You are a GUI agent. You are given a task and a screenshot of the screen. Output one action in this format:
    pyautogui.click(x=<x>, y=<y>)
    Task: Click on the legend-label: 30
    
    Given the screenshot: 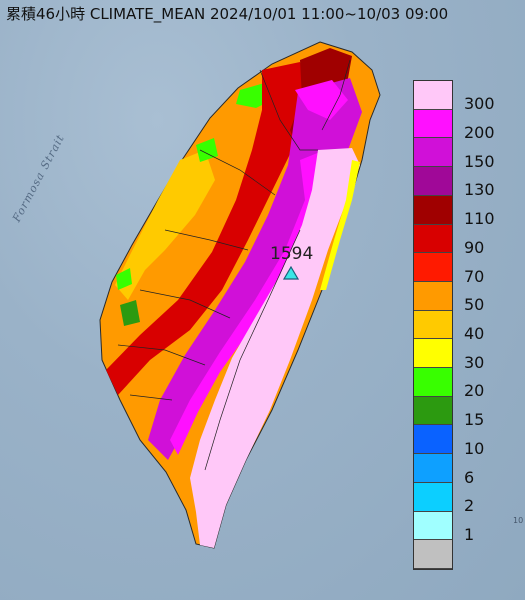 What is the action you would take?
    pyautogui.click(x=474, y=362)
    